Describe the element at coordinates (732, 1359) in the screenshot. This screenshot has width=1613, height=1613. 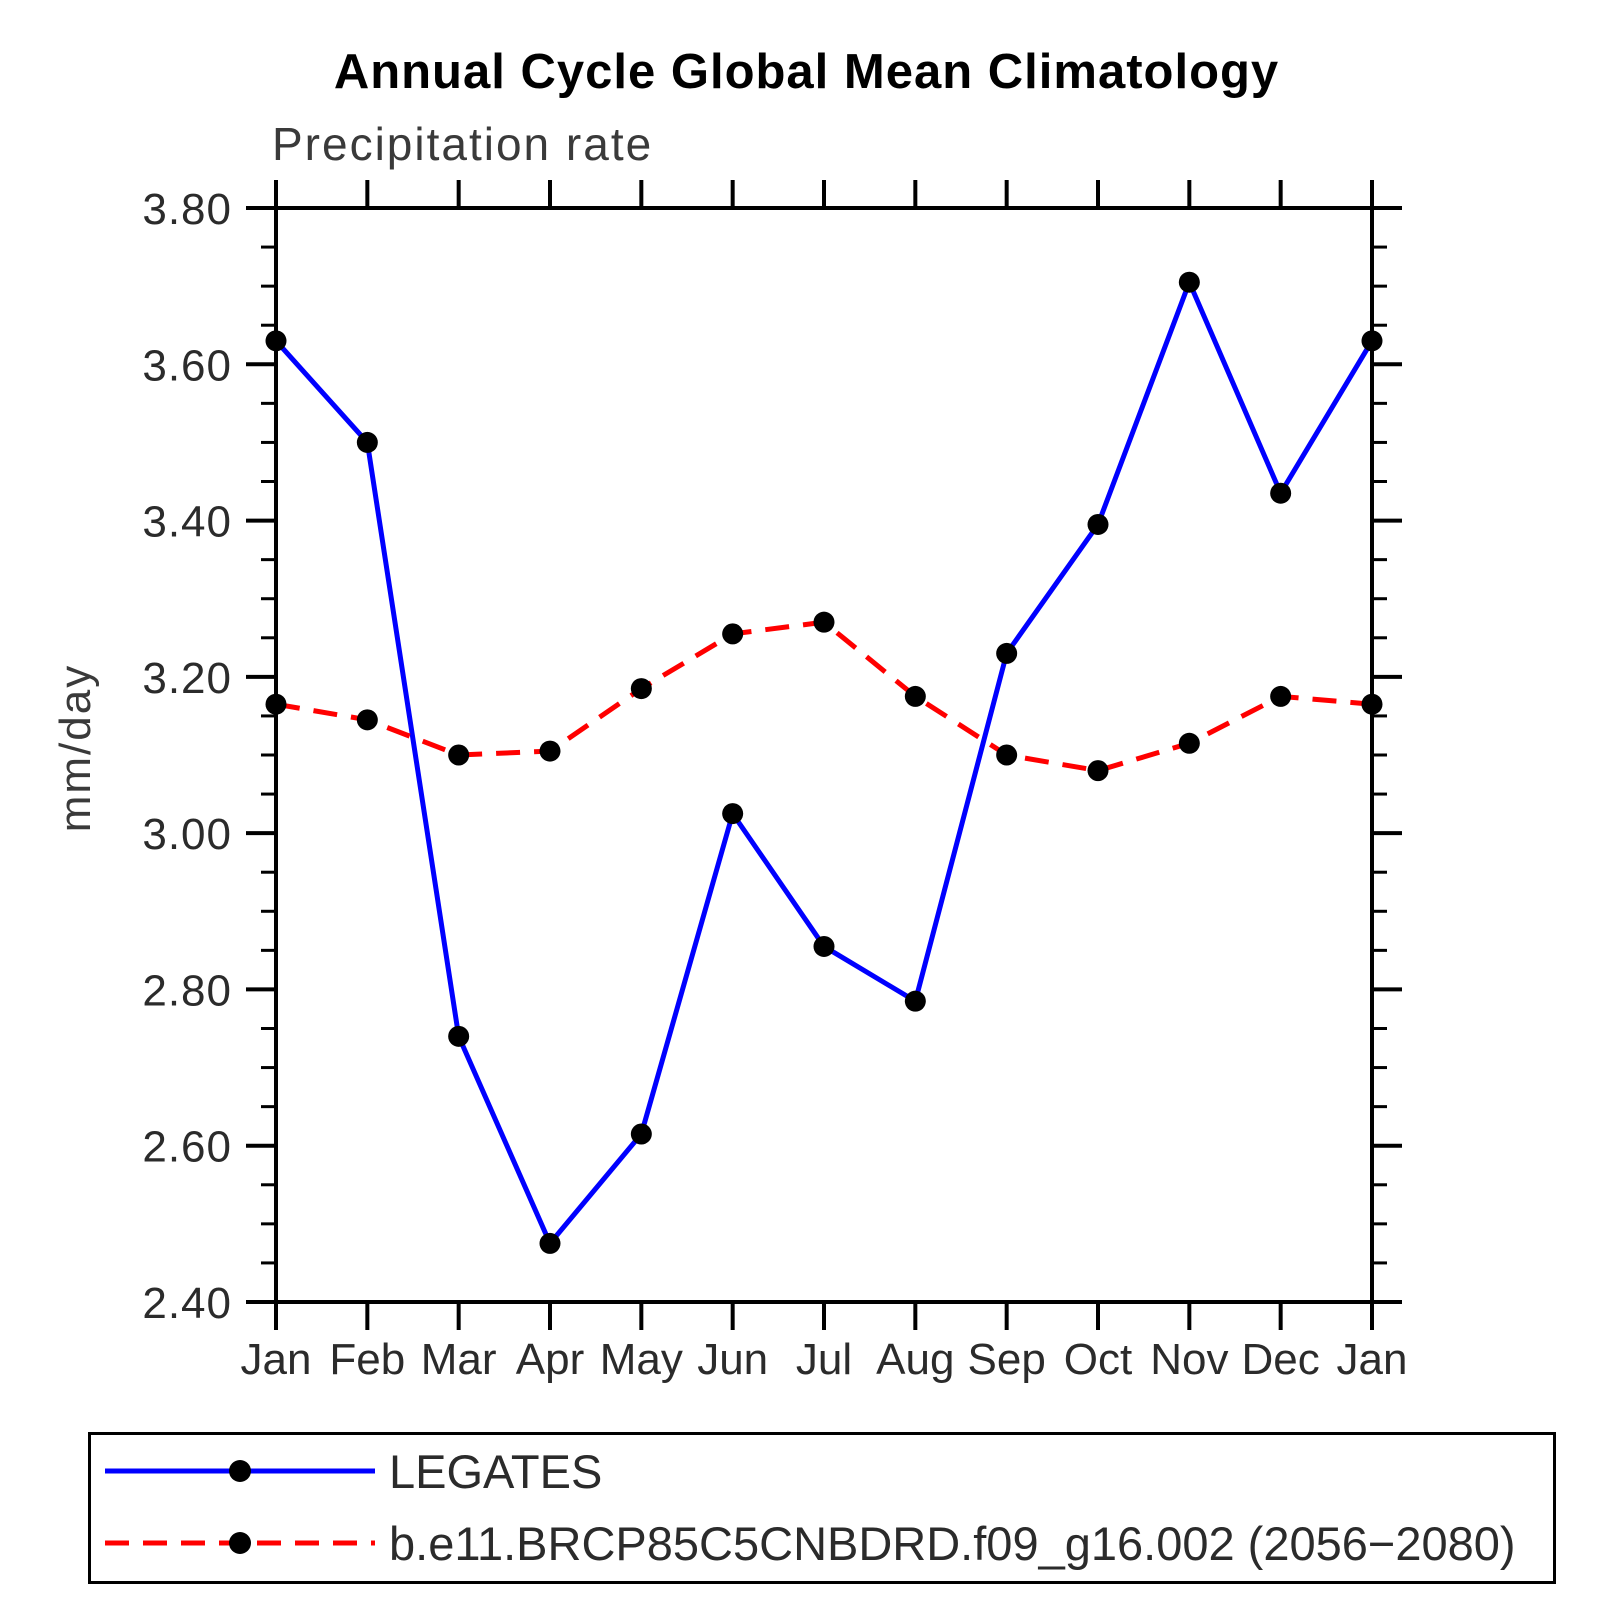
I see `x-tick-label: Jun` at that location.